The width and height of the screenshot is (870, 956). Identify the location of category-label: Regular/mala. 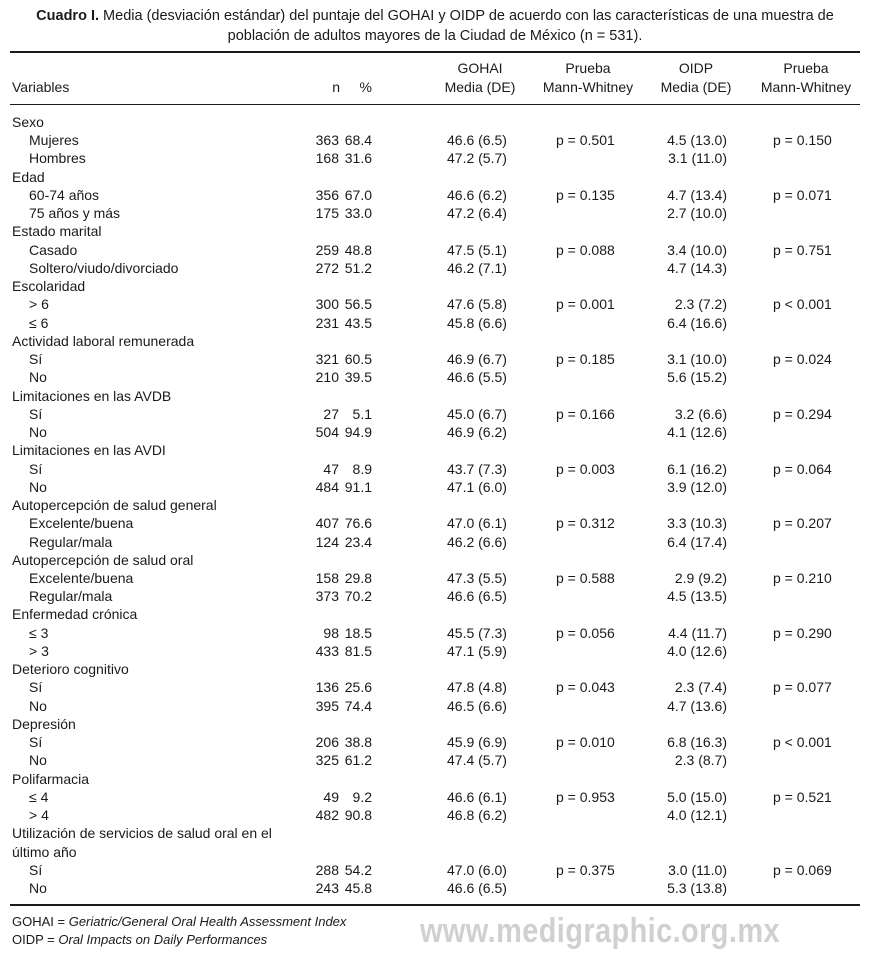
(71, 596).